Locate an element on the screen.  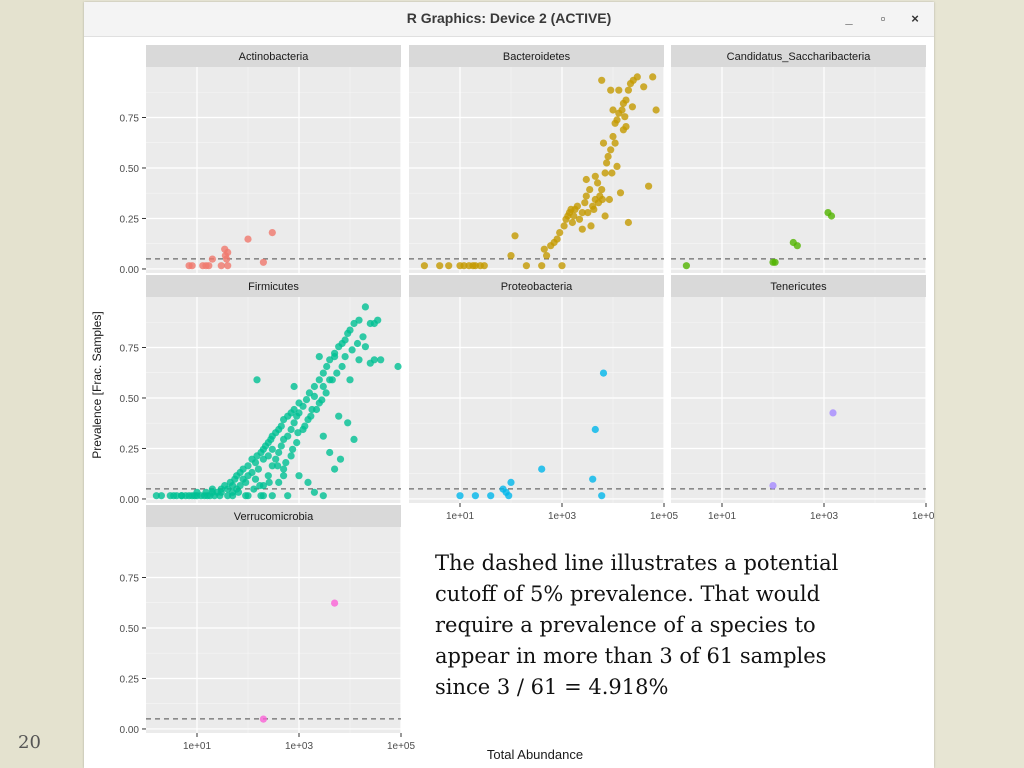
facet-strip-firmicutes is located at coordinates (273, 286).